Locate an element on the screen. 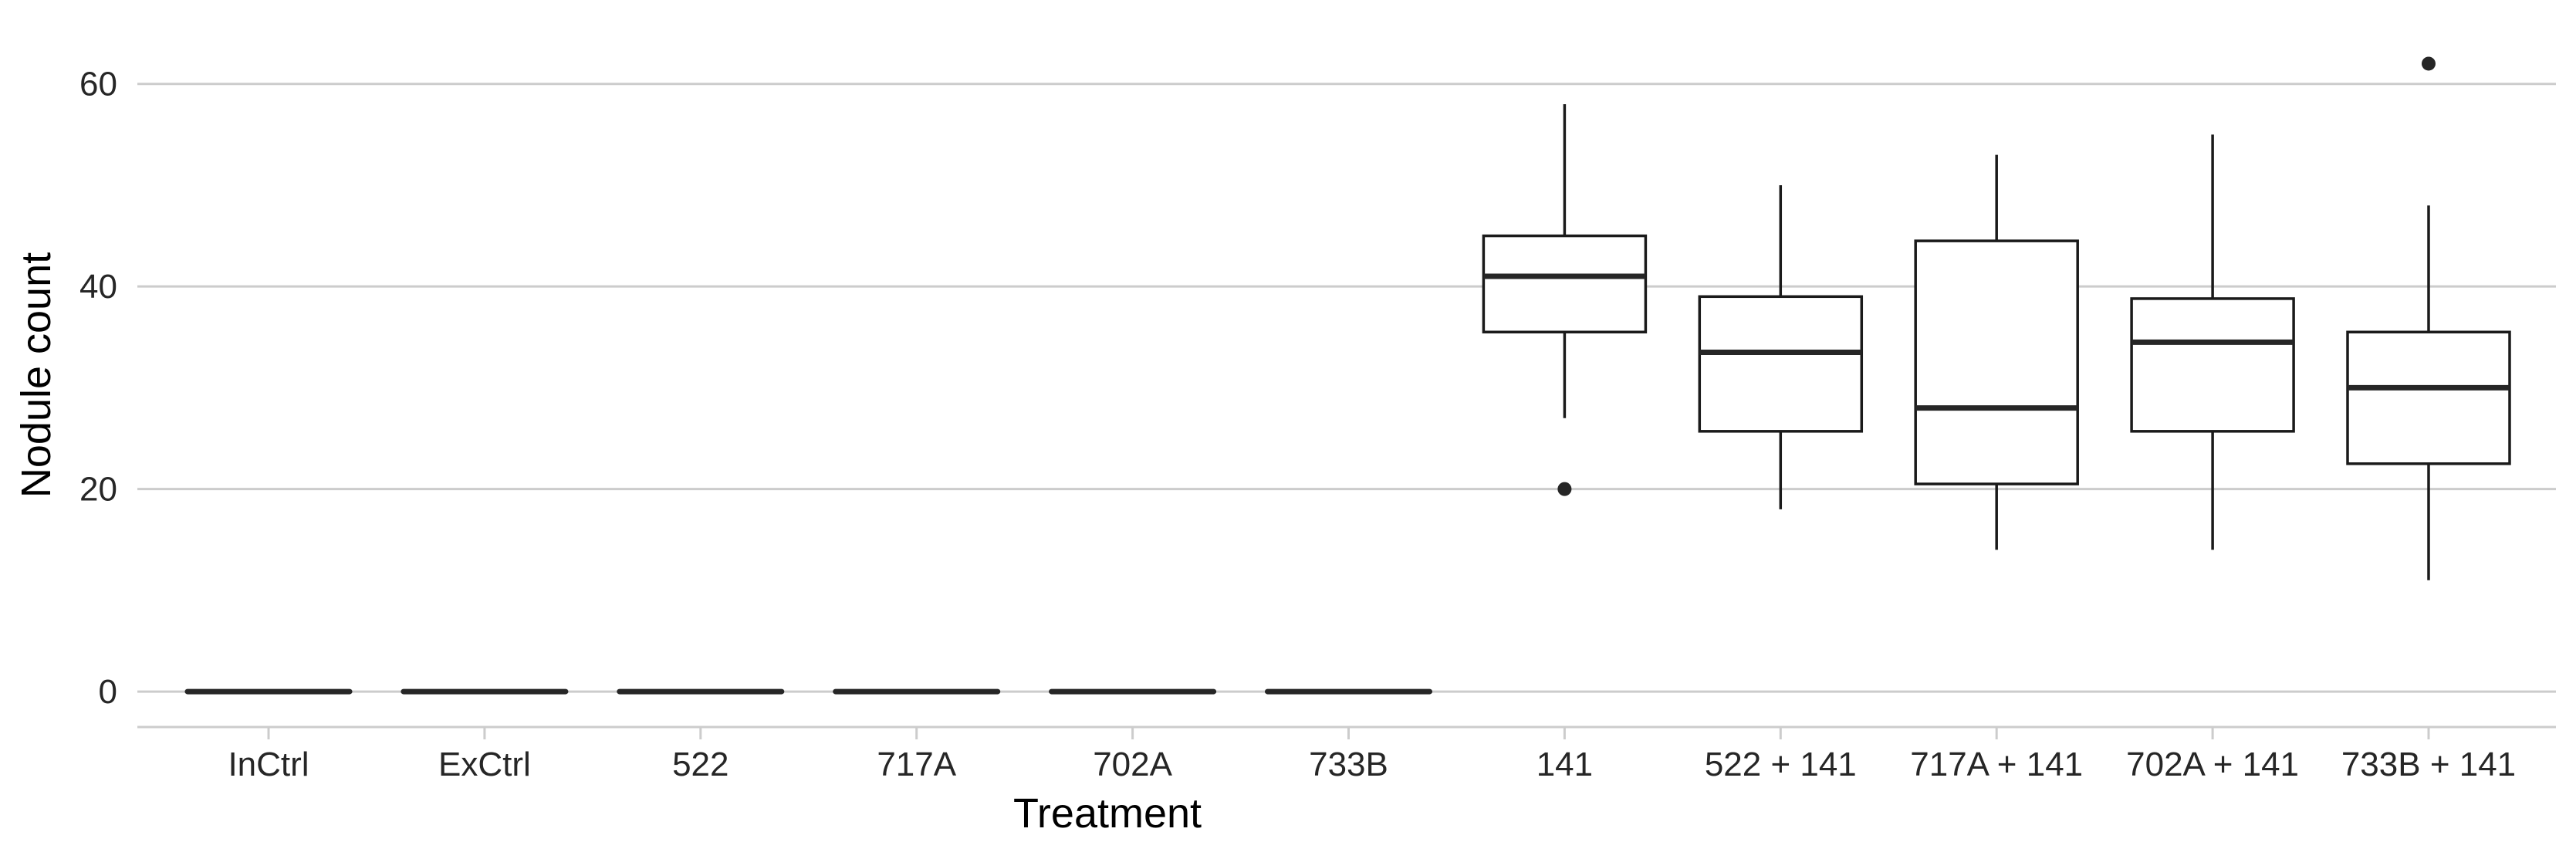  y-tick-label-40: 40 is located at coordinates (98, 287).